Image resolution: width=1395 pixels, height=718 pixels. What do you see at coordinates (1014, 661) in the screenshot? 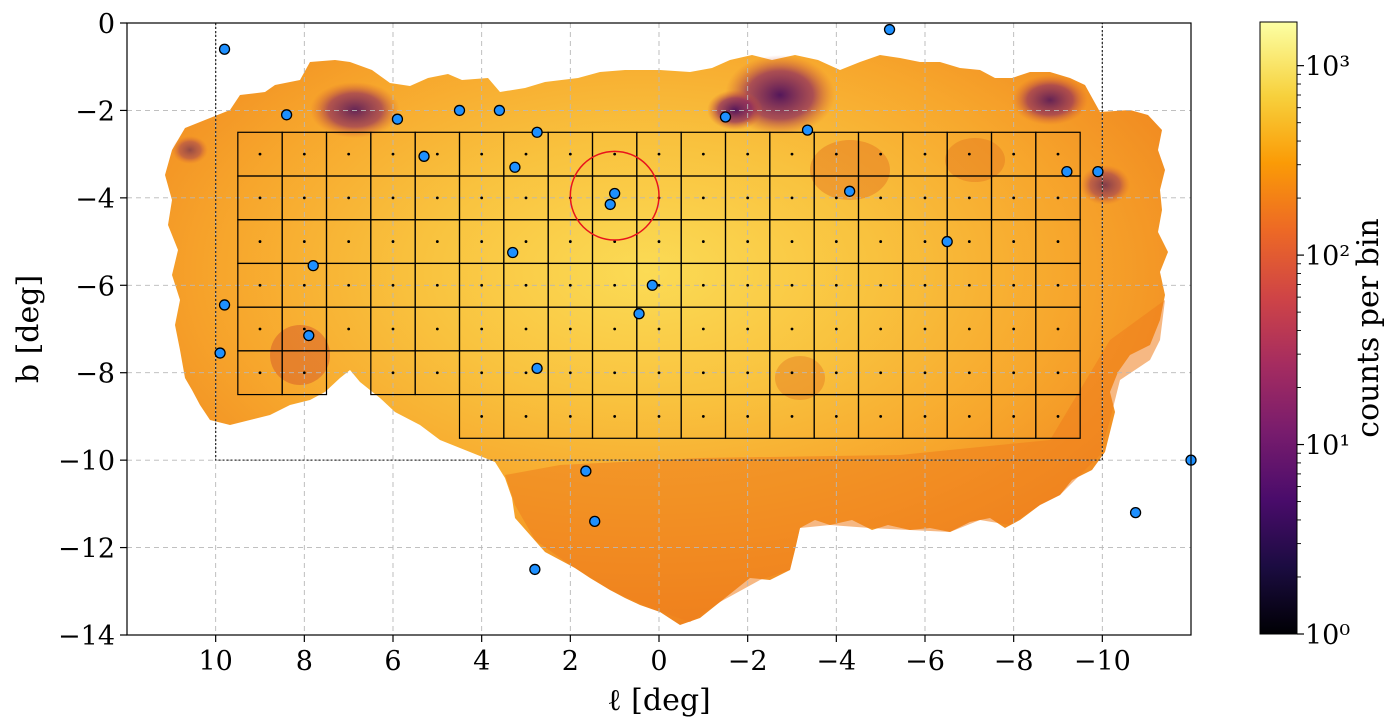
I see `x-tick-label: −8` at bounding box center [1014, 661].